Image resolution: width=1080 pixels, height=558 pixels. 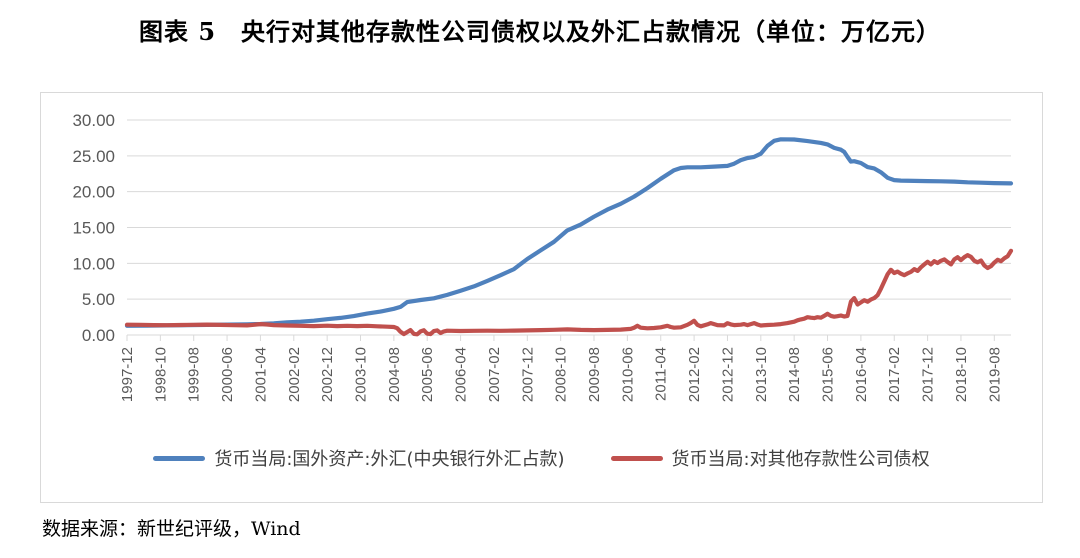 I want to click on x-axis-tick-label: 1997-12, so click(x=127, y=374).